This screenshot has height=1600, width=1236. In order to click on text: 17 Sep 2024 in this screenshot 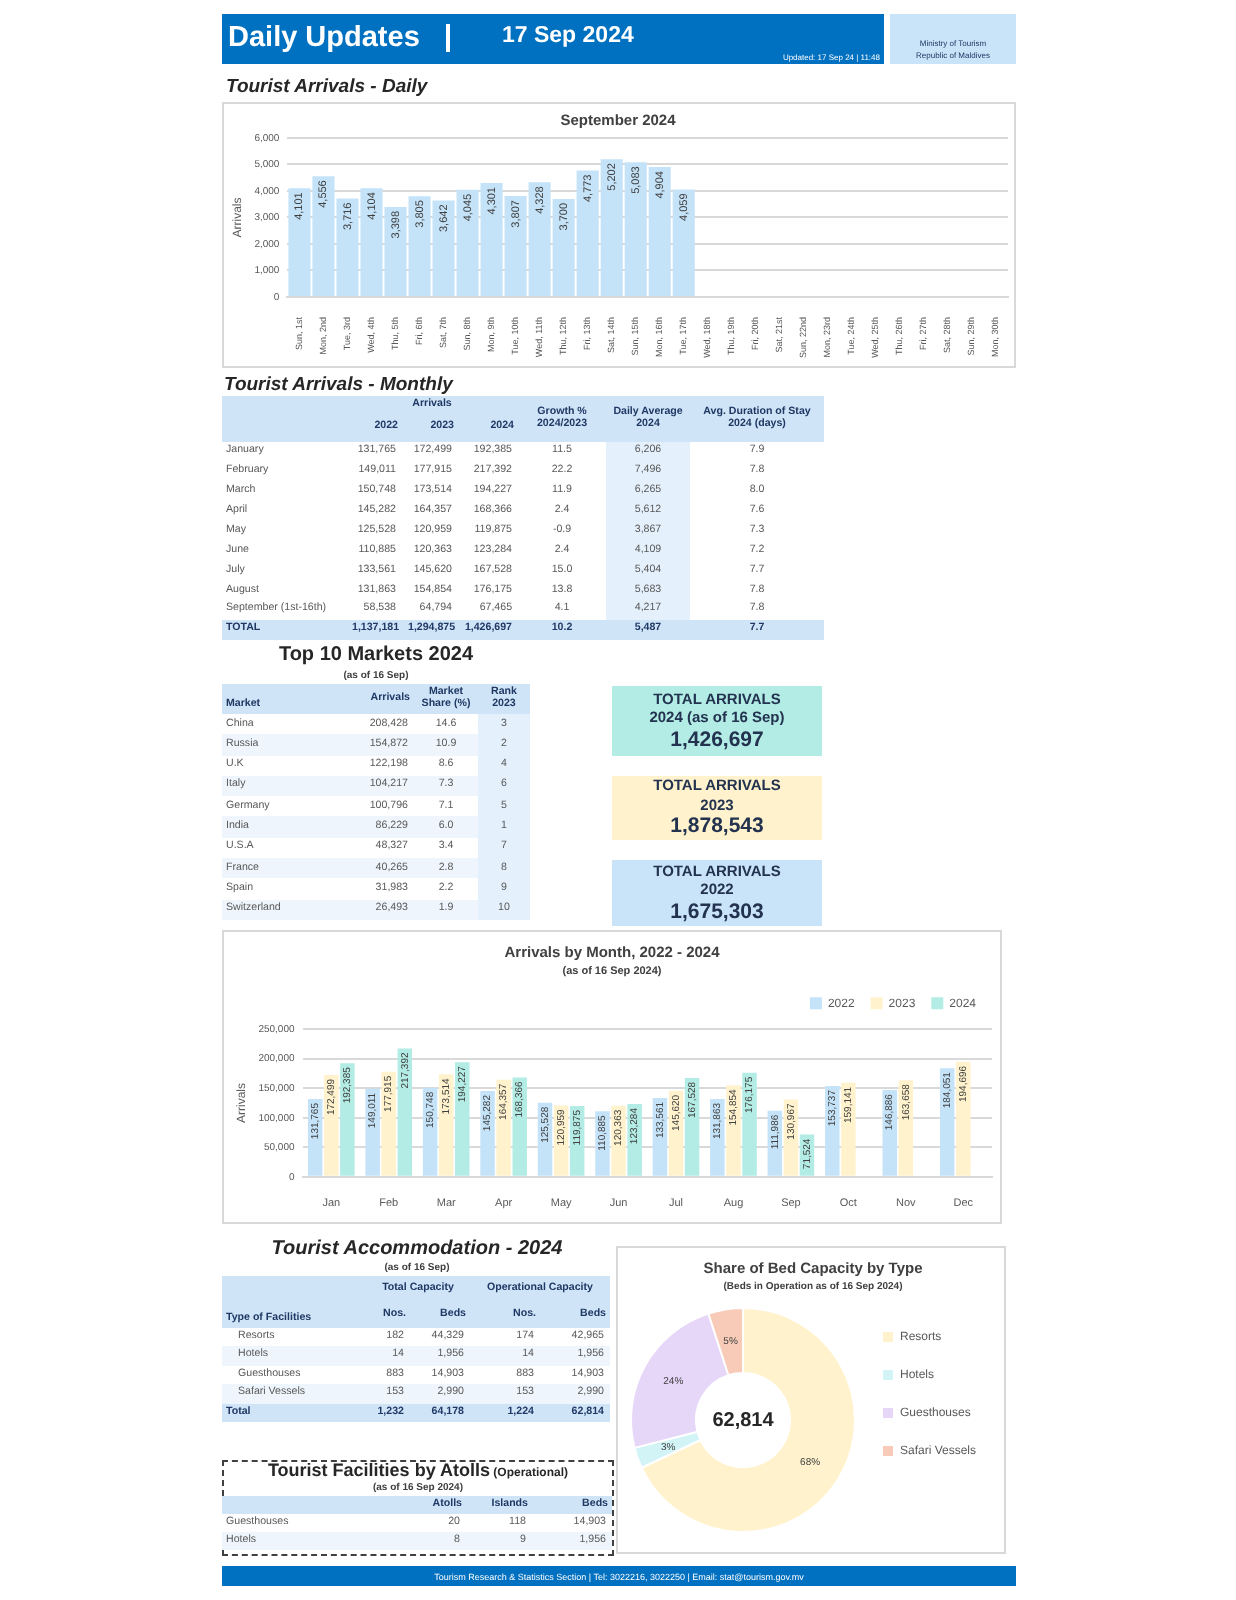, I will do `click(568, 37)`.